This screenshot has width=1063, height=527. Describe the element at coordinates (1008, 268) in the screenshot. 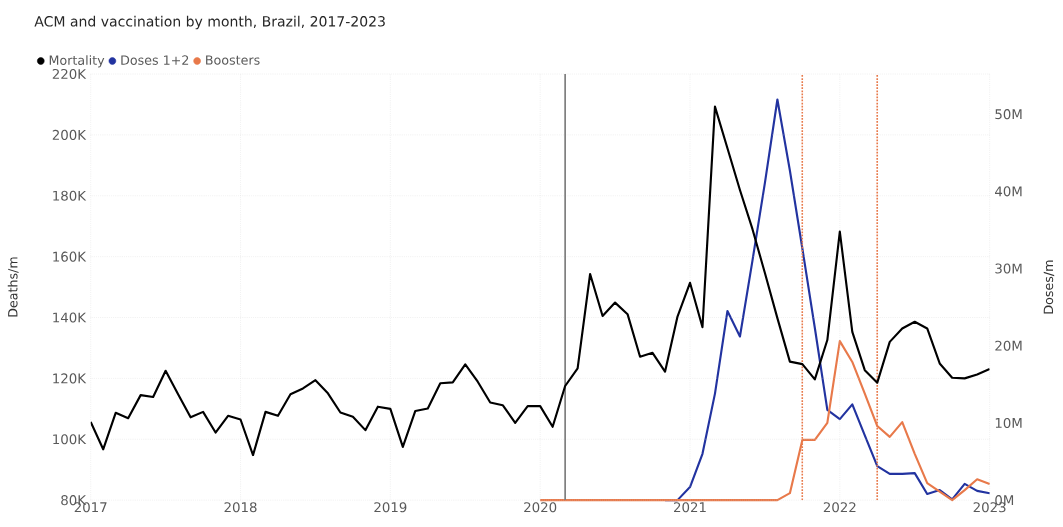

I see `y2-tick-label: 30M` at that location.